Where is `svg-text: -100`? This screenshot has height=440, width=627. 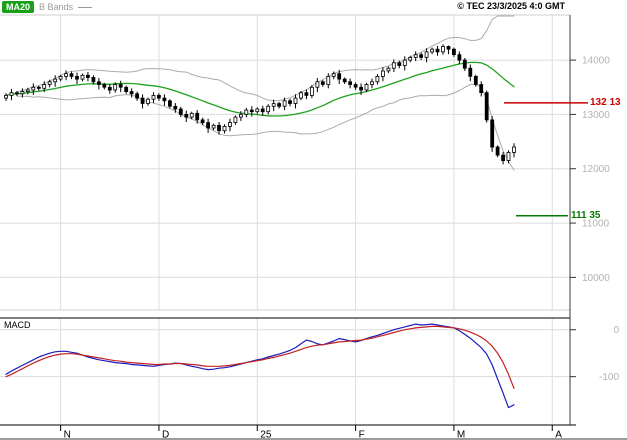
svg-text: -100 is located at coordinates (609, 377).